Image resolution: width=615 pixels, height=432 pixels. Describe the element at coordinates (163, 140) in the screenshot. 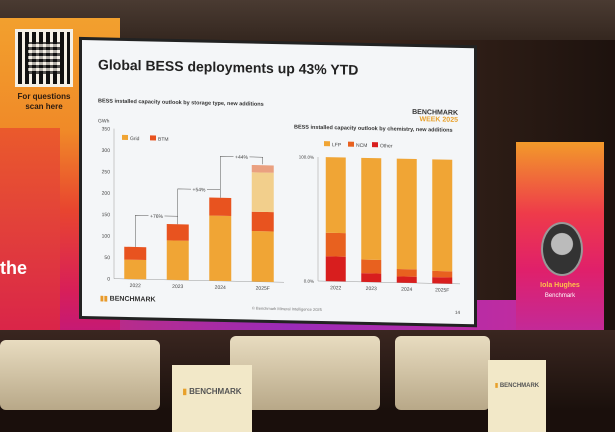

I see `legend-label: BTM` at that location.